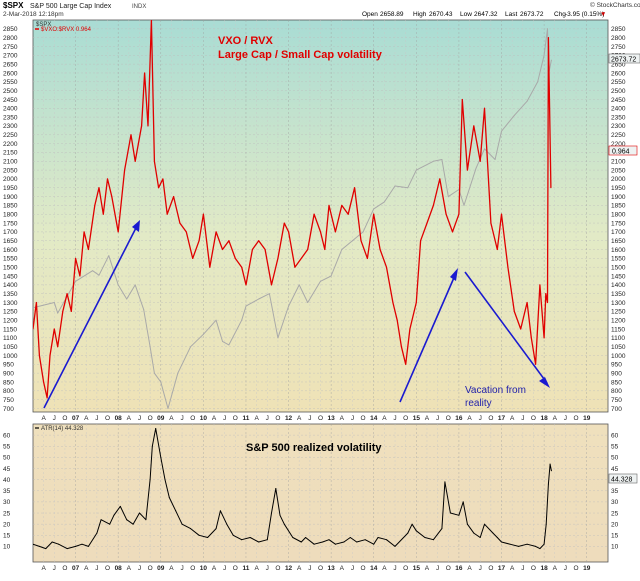 The width and height of the screenshot is (640, 581). I want to click on chg-label: Chg, so click(560, 14).